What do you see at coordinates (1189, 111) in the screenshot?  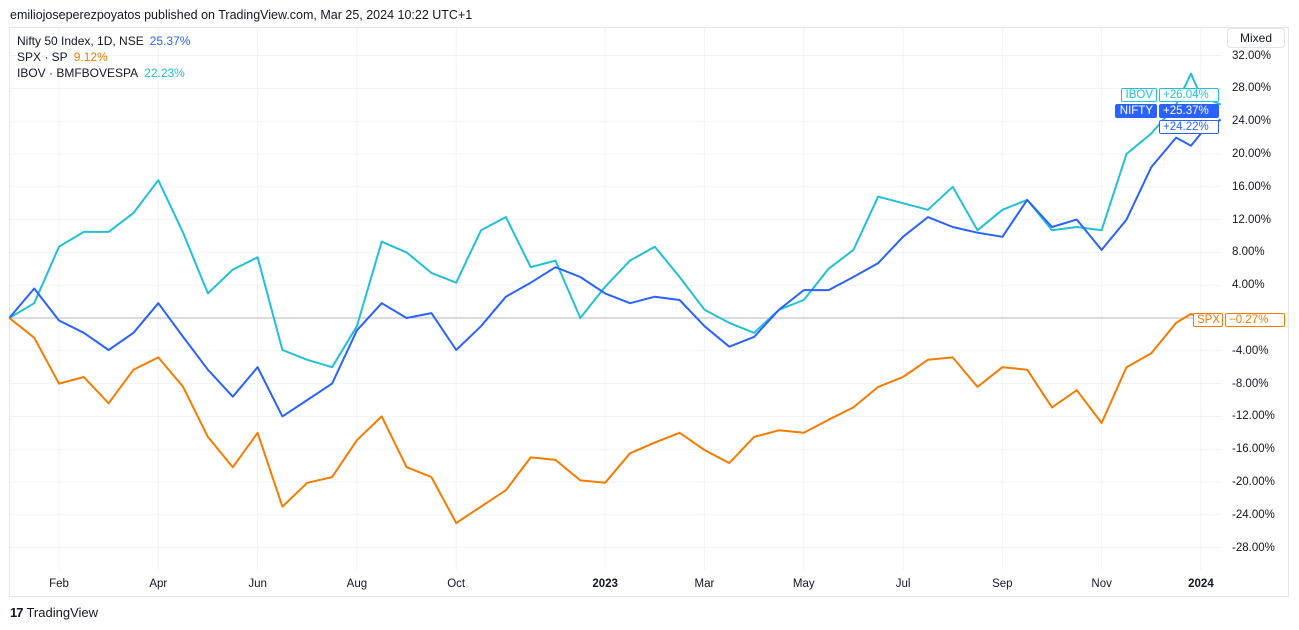 I see `nifty-price-tag: +25.37%` at bounding box center [1189, 111].